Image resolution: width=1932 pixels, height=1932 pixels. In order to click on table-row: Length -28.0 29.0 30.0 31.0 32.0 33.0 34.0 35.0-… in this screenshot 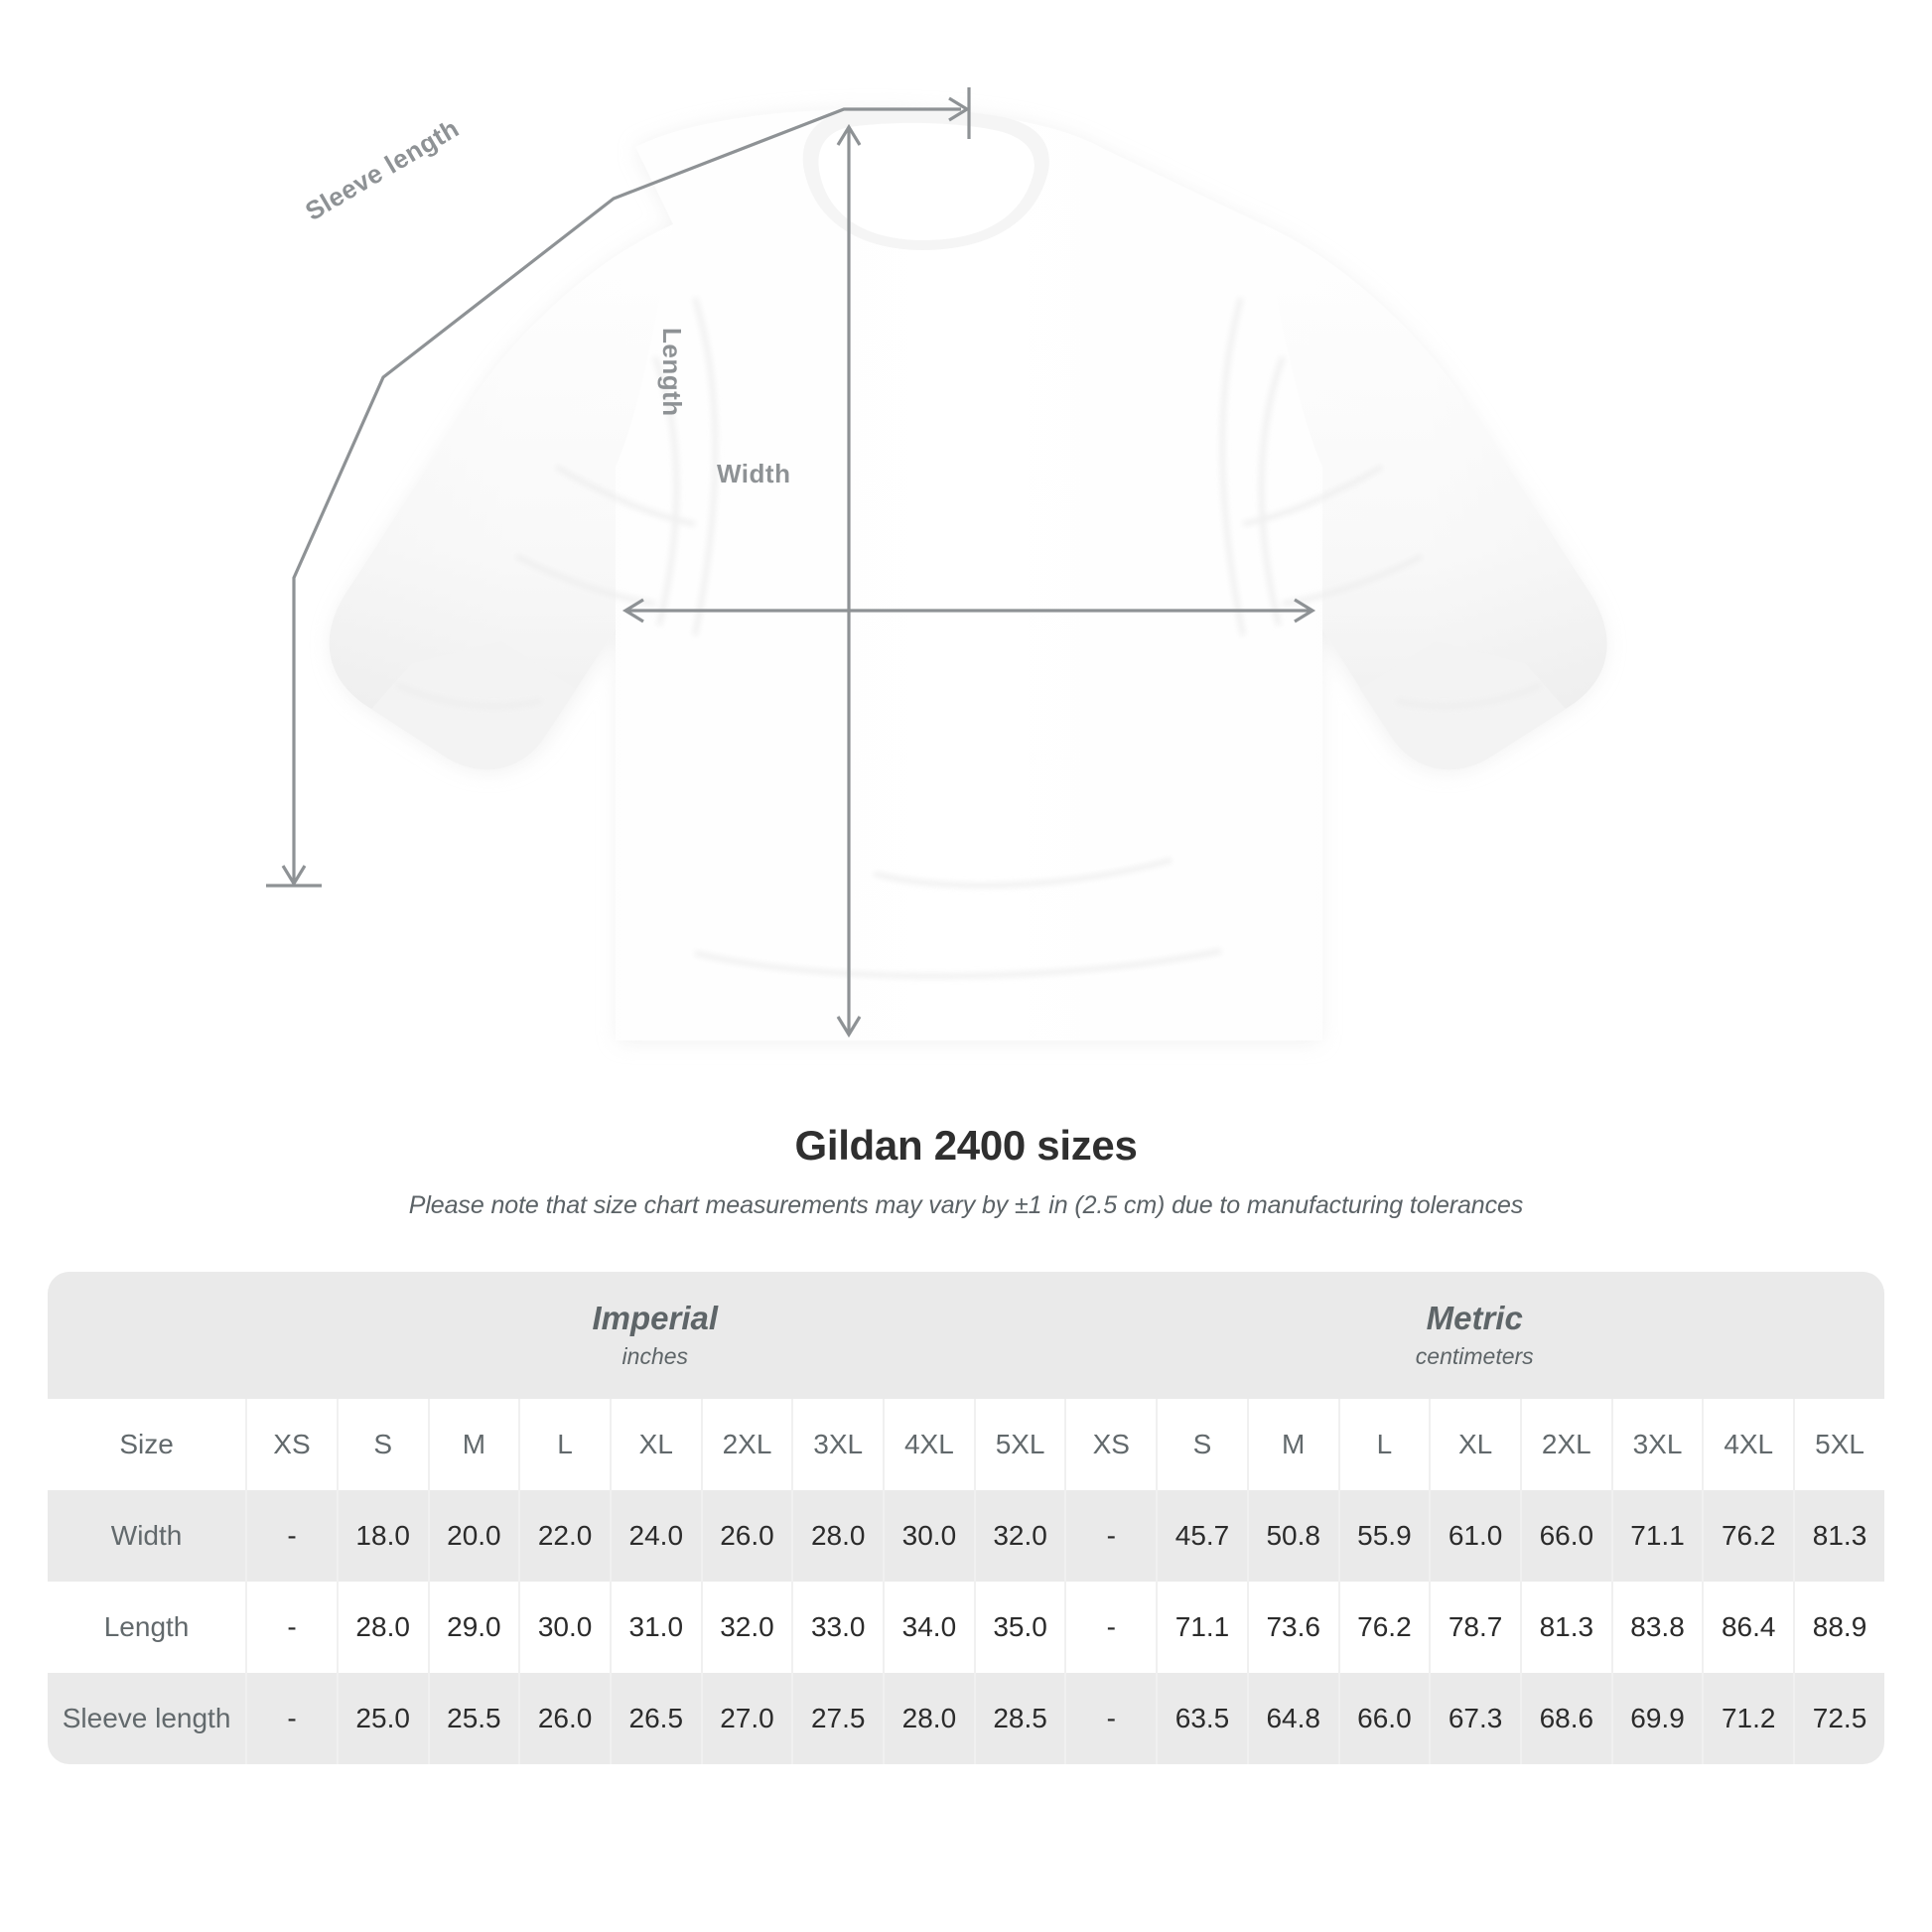, I will do `click(966, 1627)`.